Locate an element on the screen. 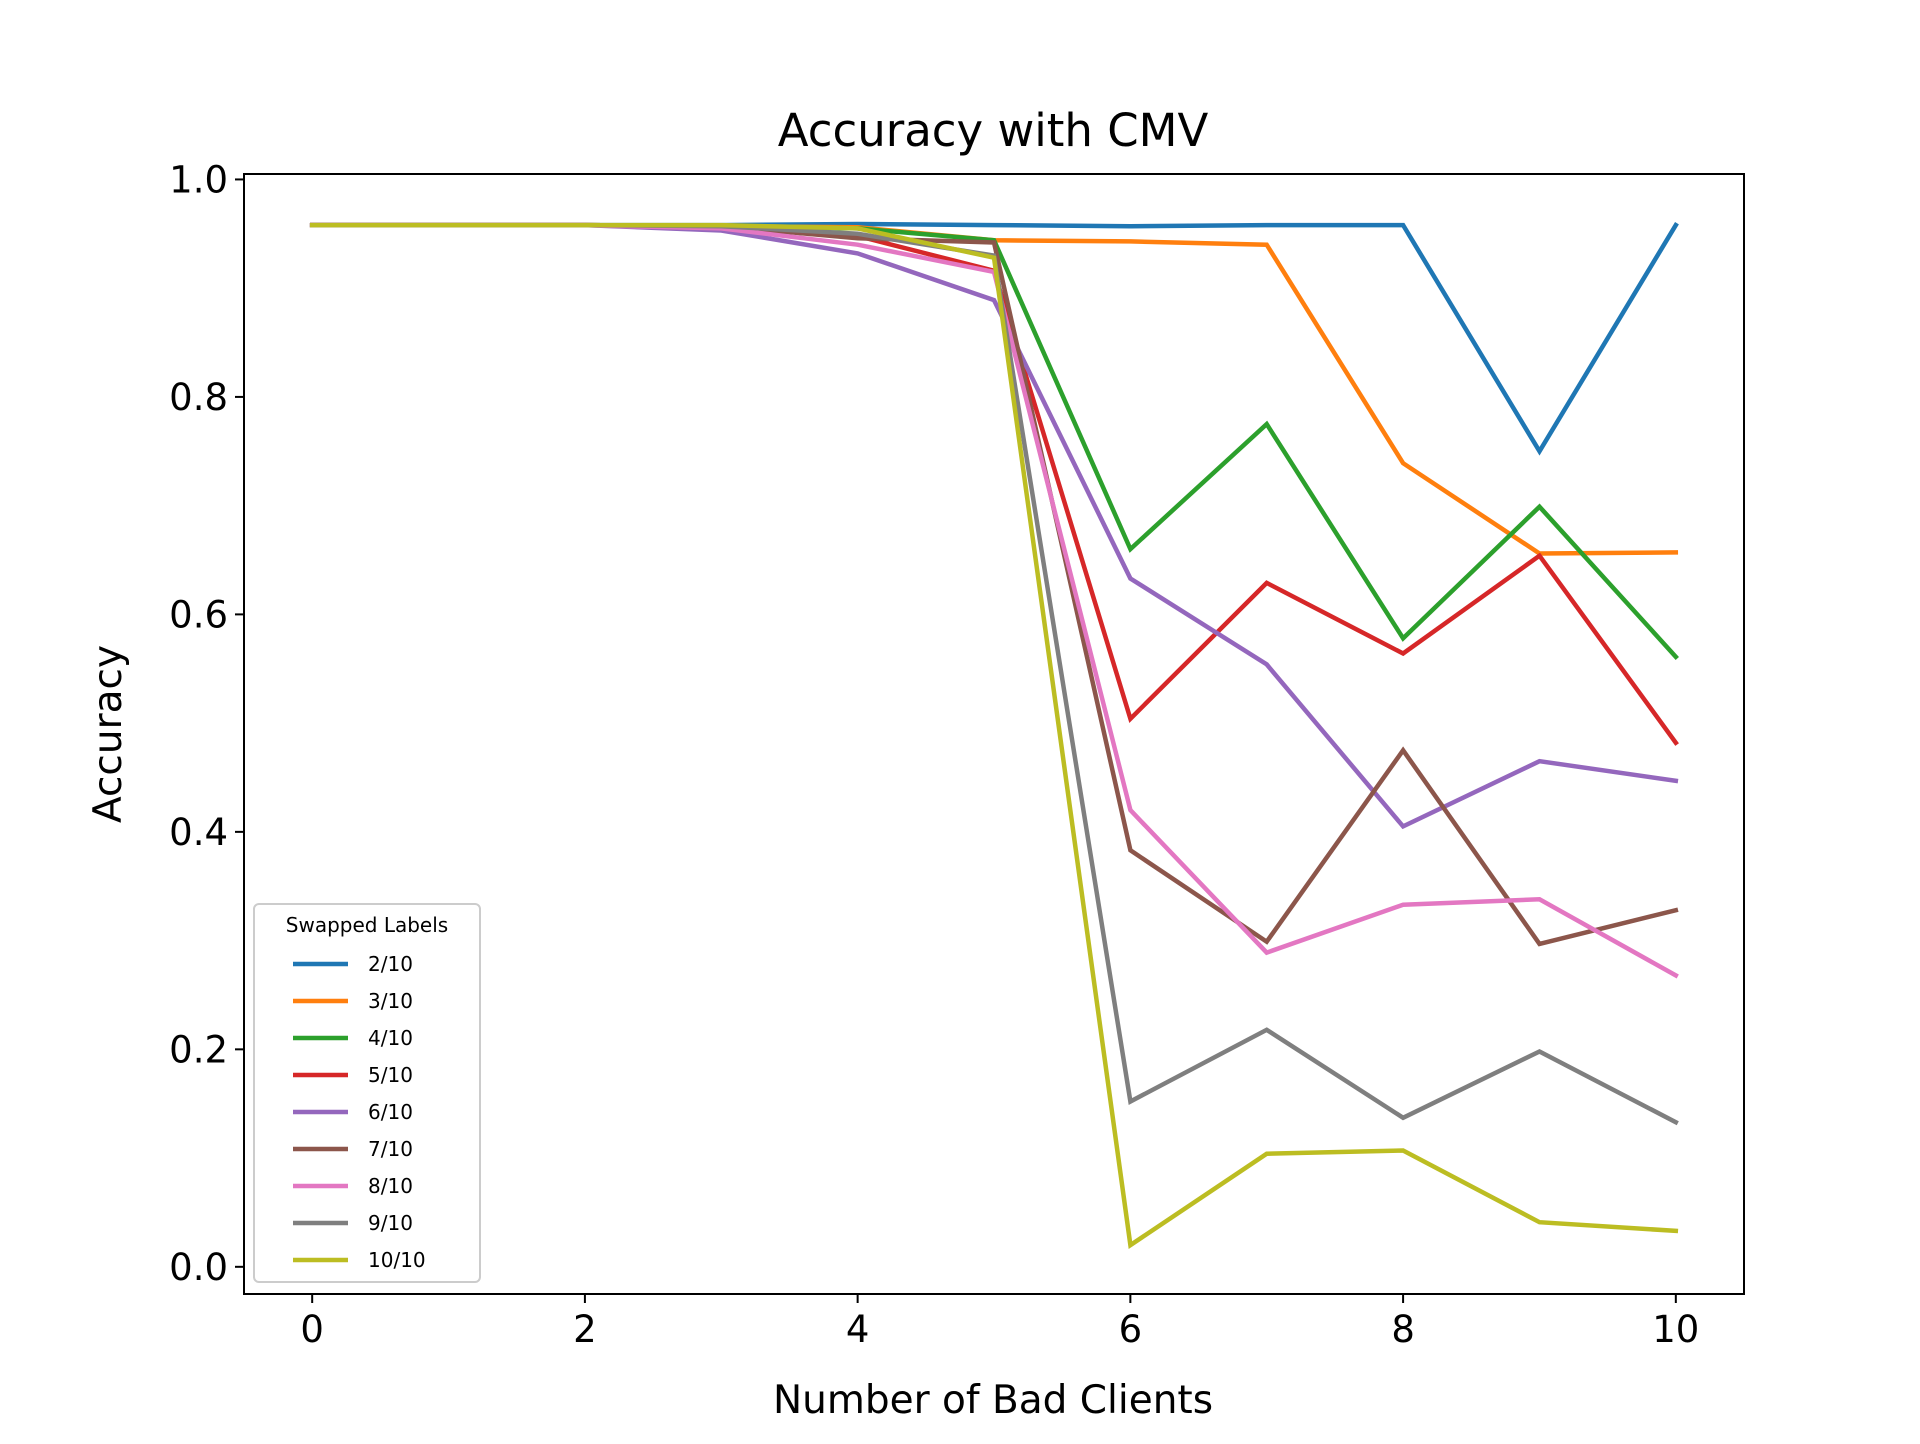 The width and height of the screenshot is (1920, 1444). legend-label: 4/10 is located at coordinates (390, 1038).